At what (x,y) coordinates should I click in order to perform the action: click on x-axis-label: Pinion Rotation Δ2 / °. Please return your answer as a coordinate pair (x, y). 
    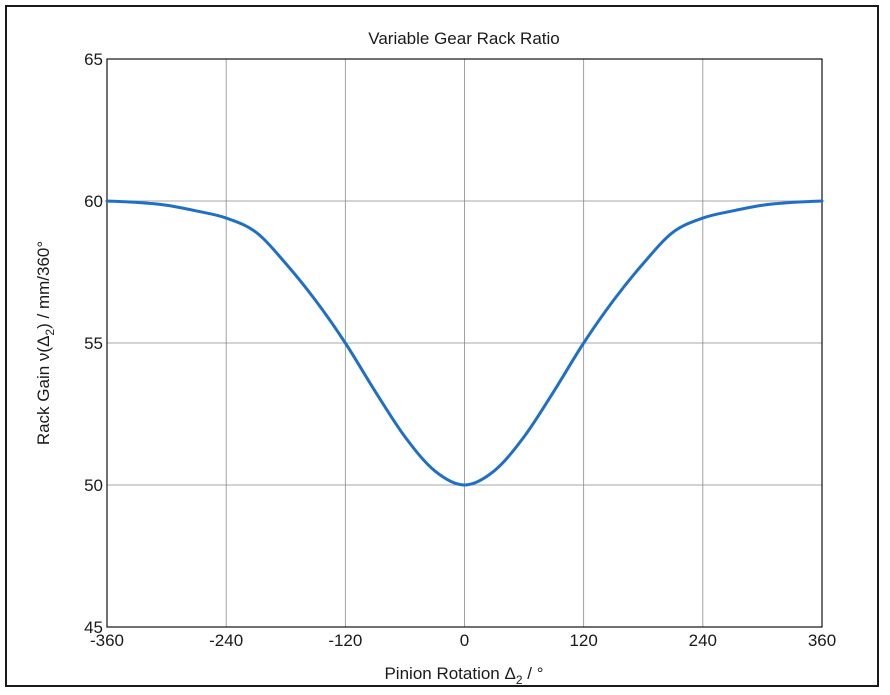
    Looking at the image, I should click on (463, 675).